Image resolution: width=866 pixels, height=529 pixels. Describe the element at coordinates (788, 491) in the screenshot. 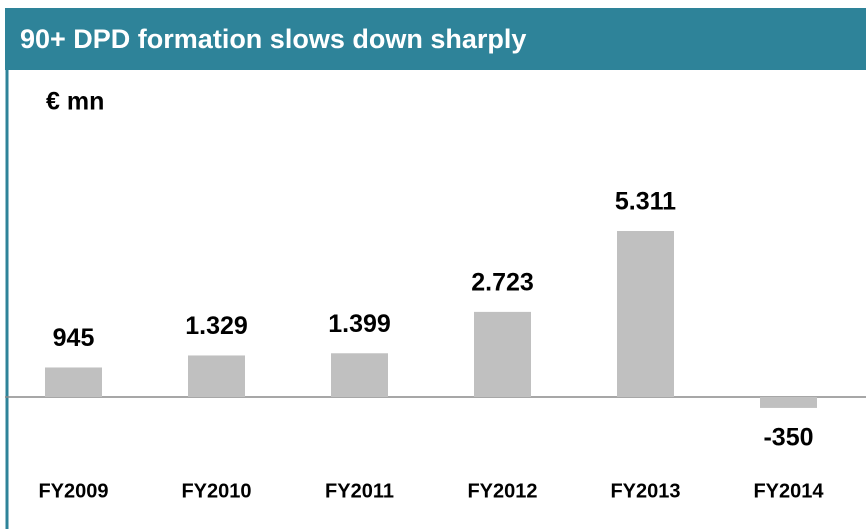

I see `x-tick-label: FY2014` at that location.